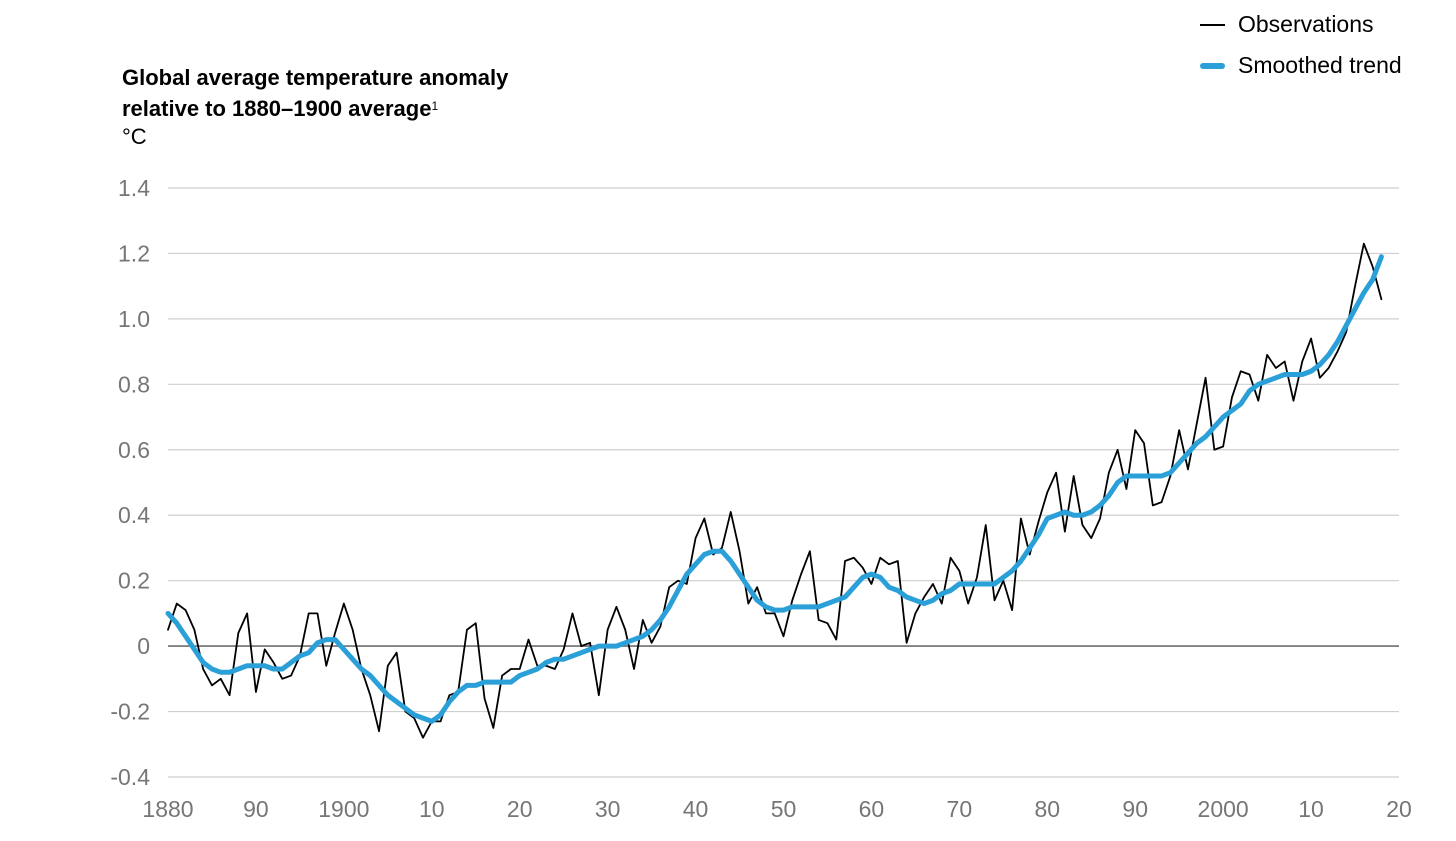 This screenshot has width=1456, height=841. Describe the element at coordinates (134, 450) in the screenshot. I see `y-tick-label: 0.6` at that location.